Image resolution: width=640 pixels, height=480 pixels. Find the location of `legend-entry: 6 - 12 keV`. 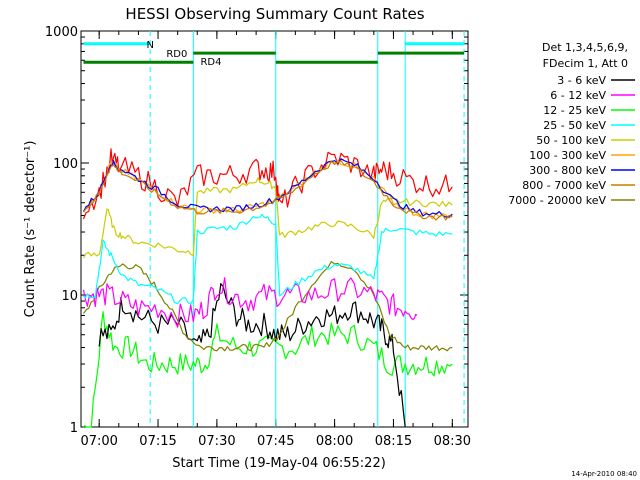

legend-entry: 6 - 12 keV is located at coordinates (578, 95).